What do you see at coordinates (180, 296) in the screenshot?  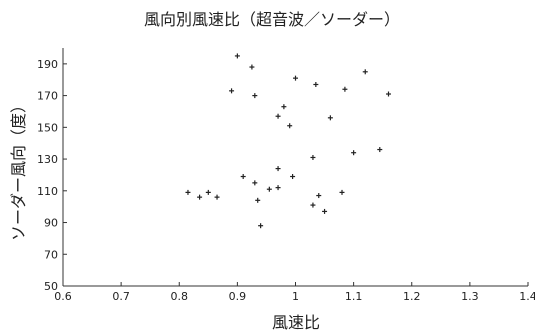 I see `x-tick-label: 0.8` at bounding box center [180, 296].